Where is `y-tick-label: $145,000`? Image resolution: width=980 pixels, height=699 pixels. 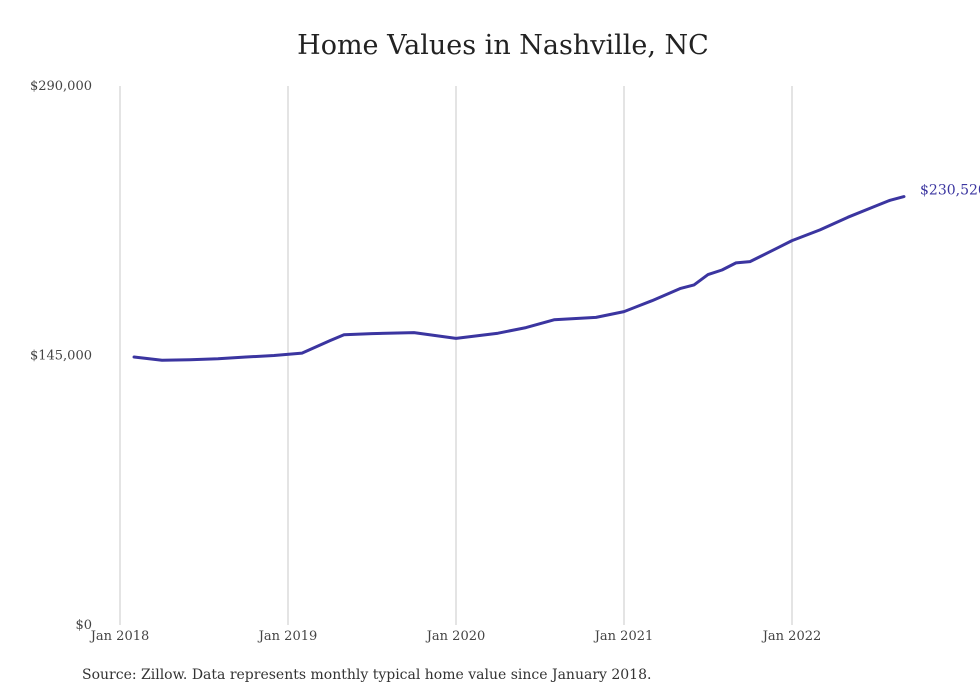 y-tick-label: $145,000 is located at coordinates (61, 356).